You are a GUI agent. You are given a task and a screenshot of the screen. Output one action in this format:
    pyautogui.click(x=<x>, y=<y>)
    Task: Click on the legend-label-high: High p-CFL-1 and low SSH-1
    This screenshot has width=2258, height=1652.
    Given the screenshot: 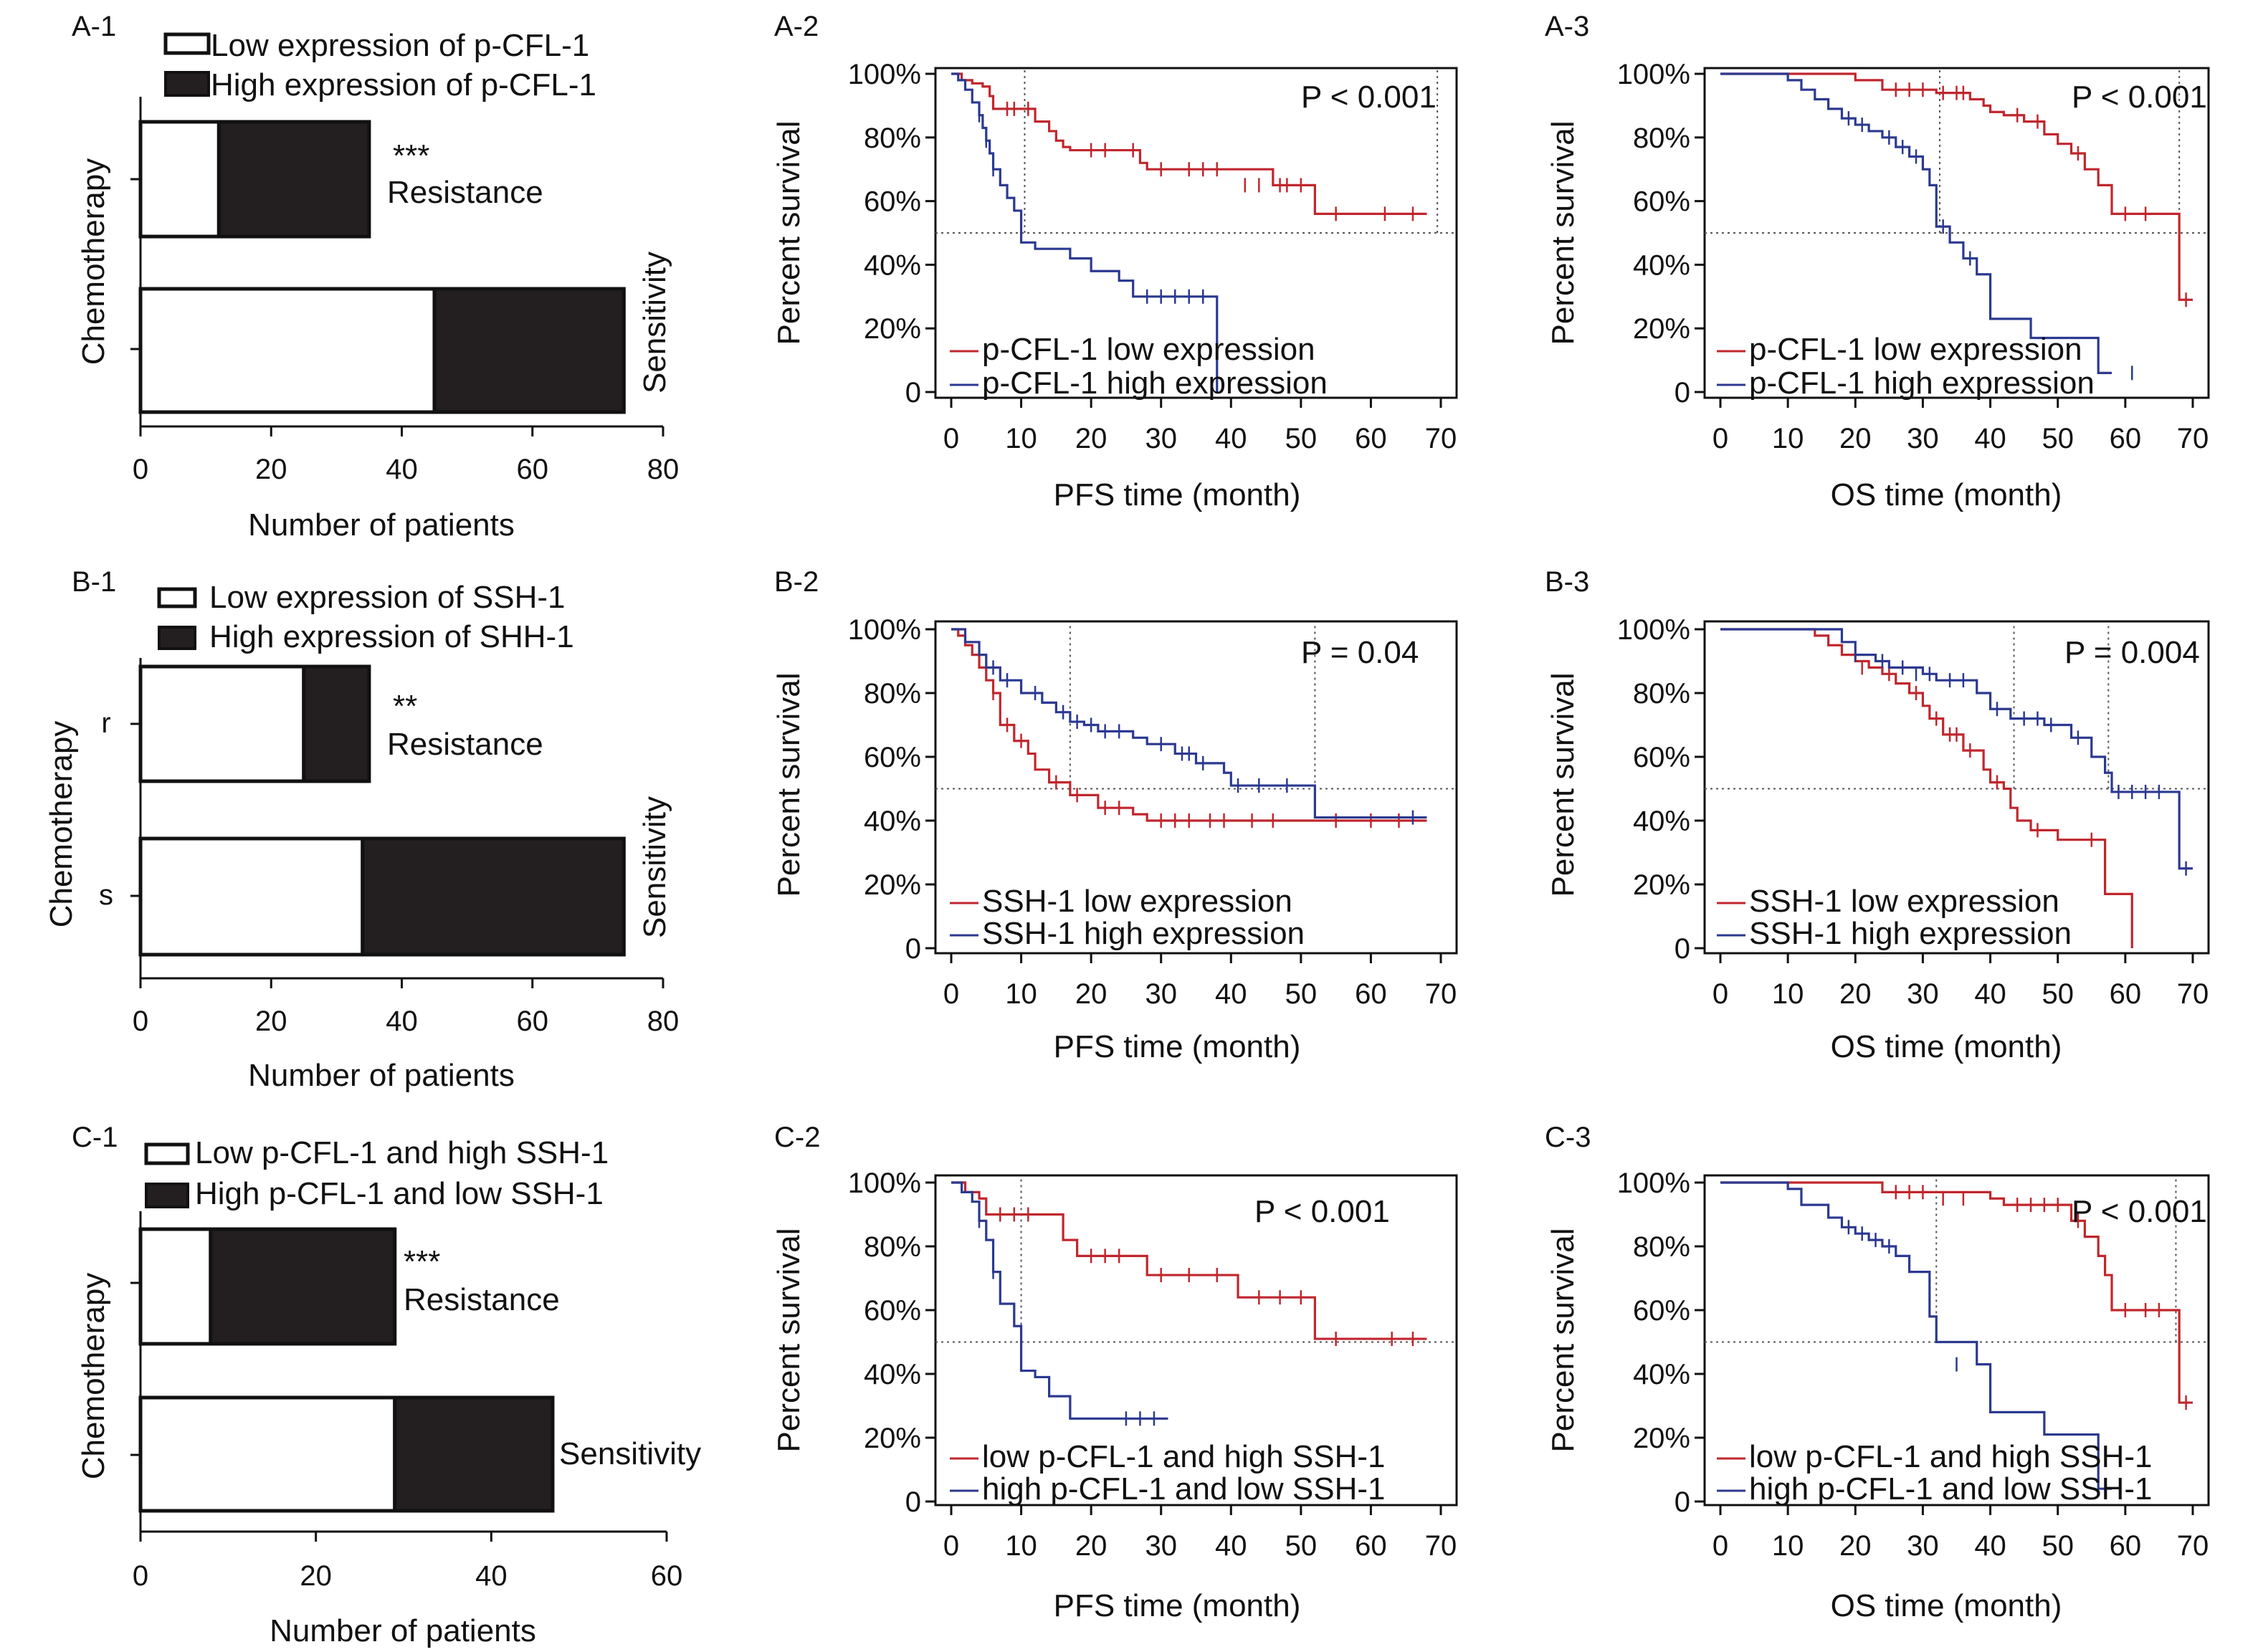 What is the action you would take?
    pyautogui.click(x=399, y=1193)
    